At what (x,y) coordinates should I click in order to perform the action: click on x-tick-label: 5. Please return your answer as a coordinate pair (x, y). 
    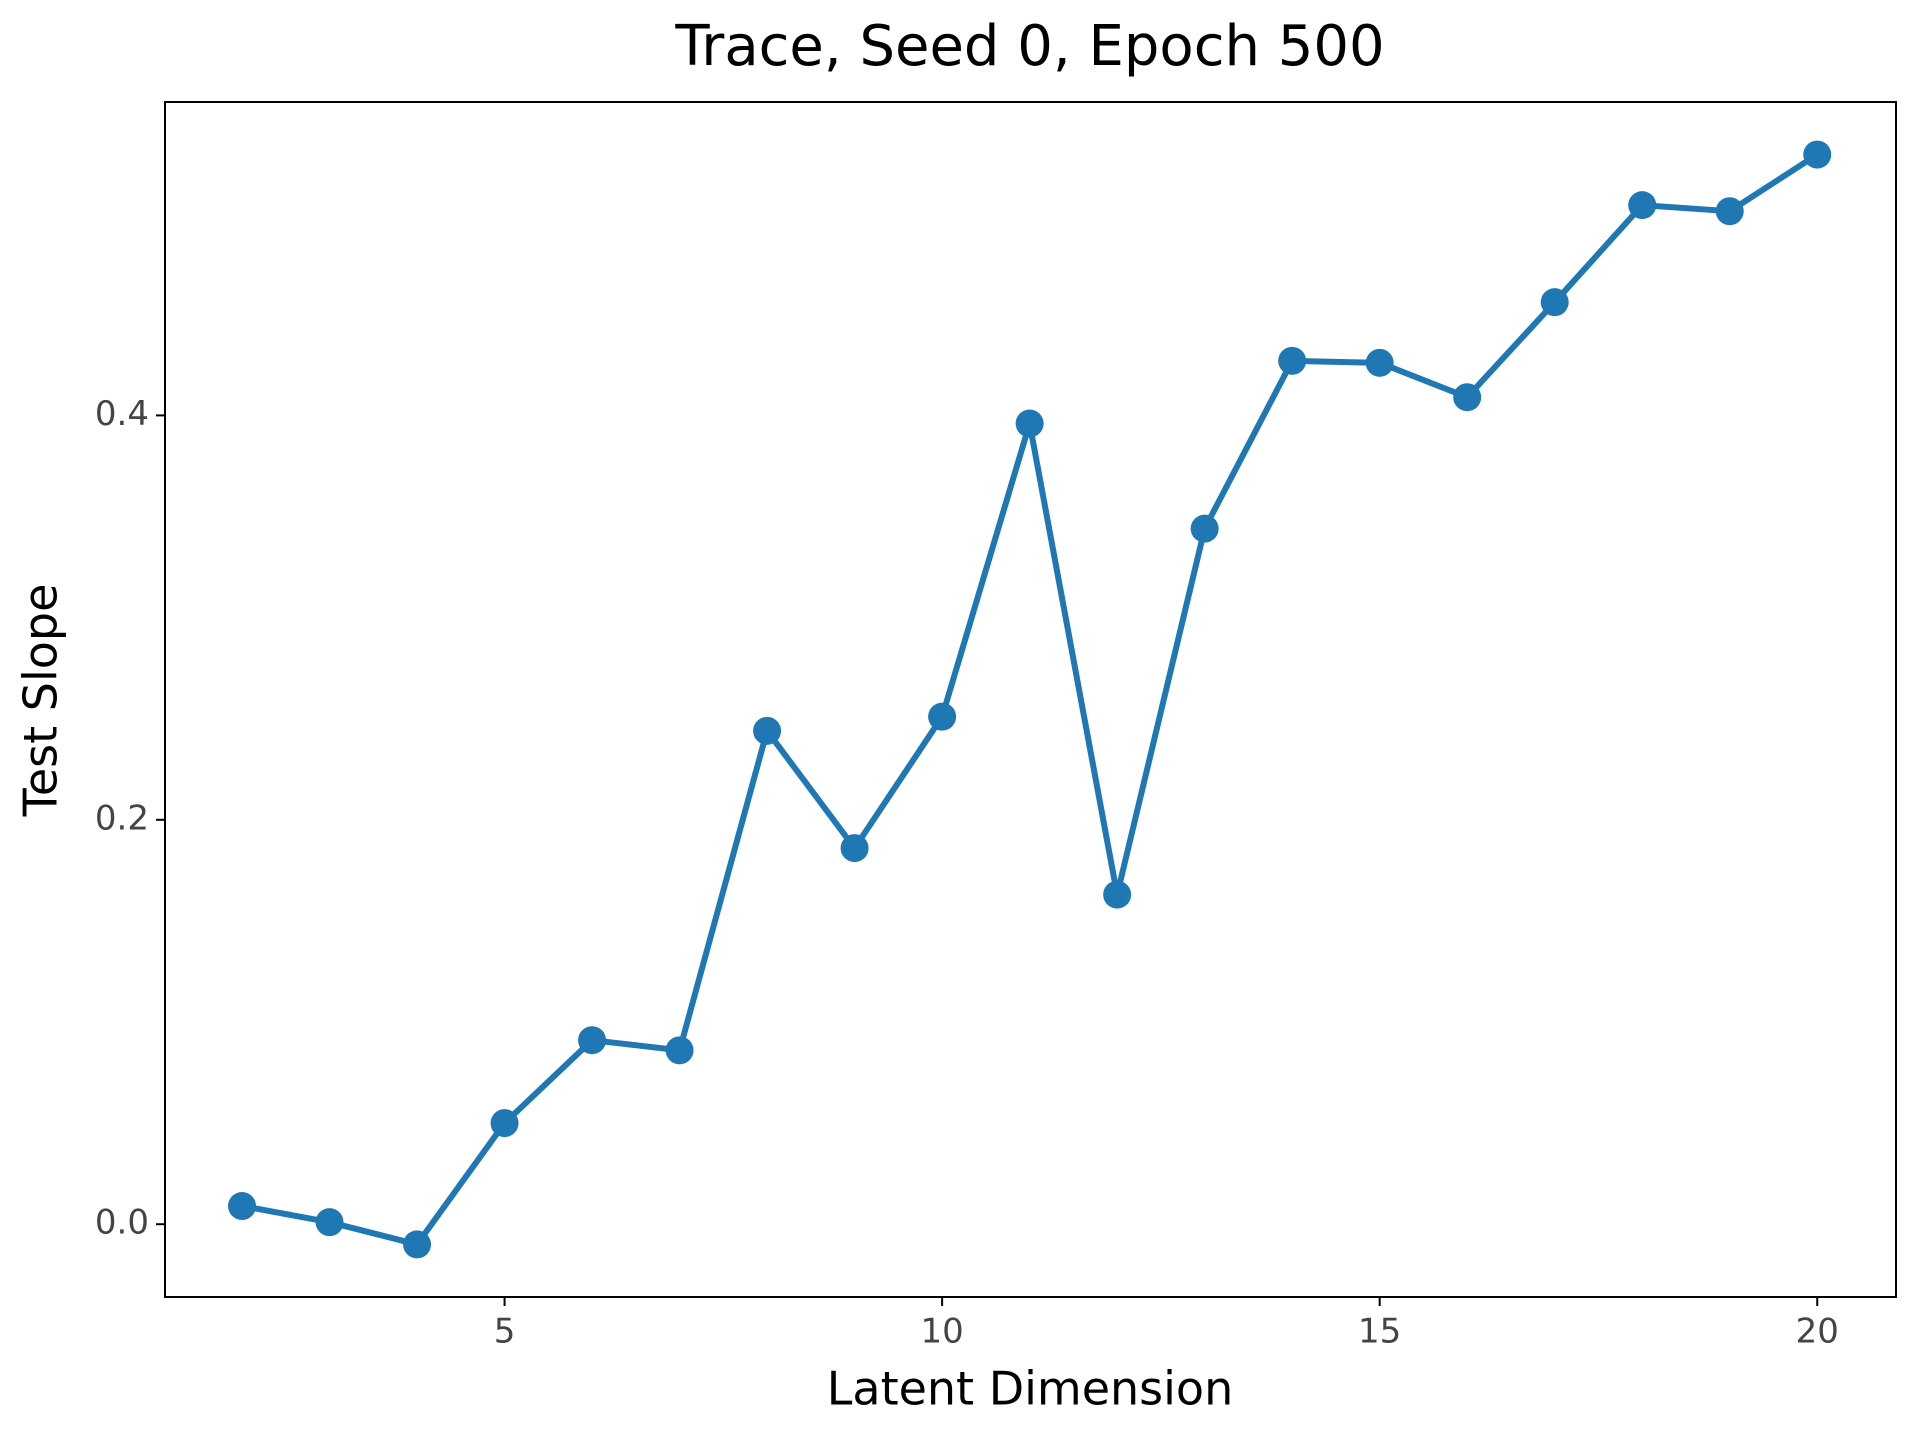
    Looking at the image, I should click on (505, 1332).